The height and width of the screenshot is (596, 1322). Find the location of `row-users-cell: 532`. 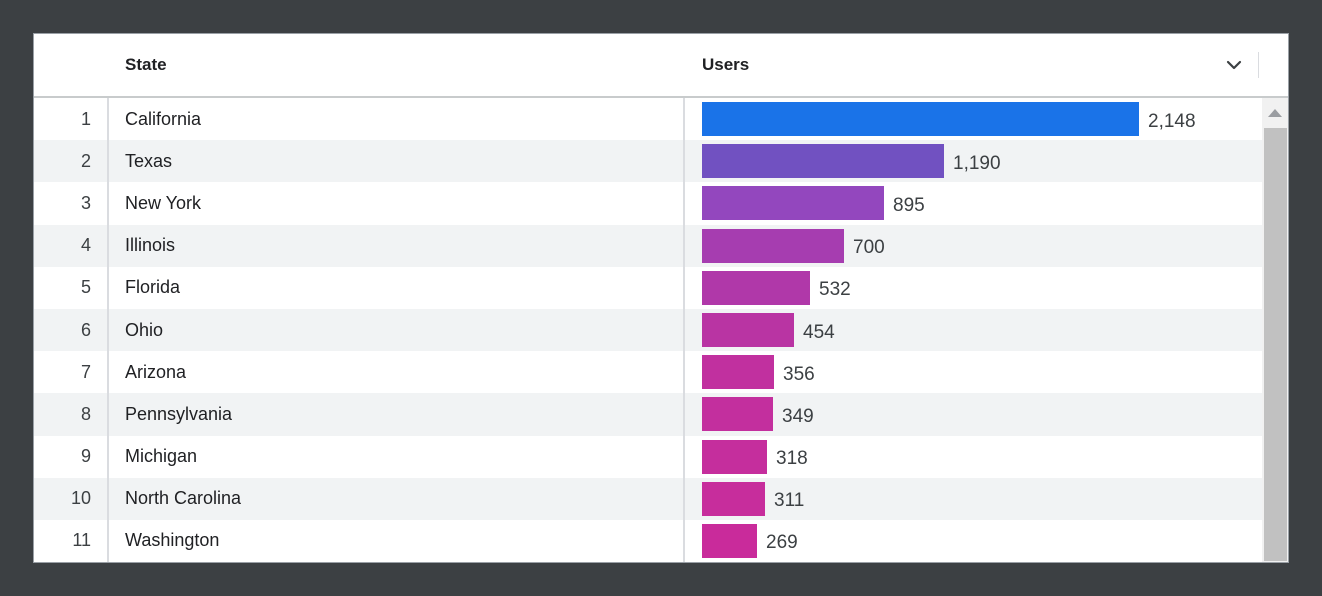

row-users-cell: 532 is located at coordinates (986, 288).